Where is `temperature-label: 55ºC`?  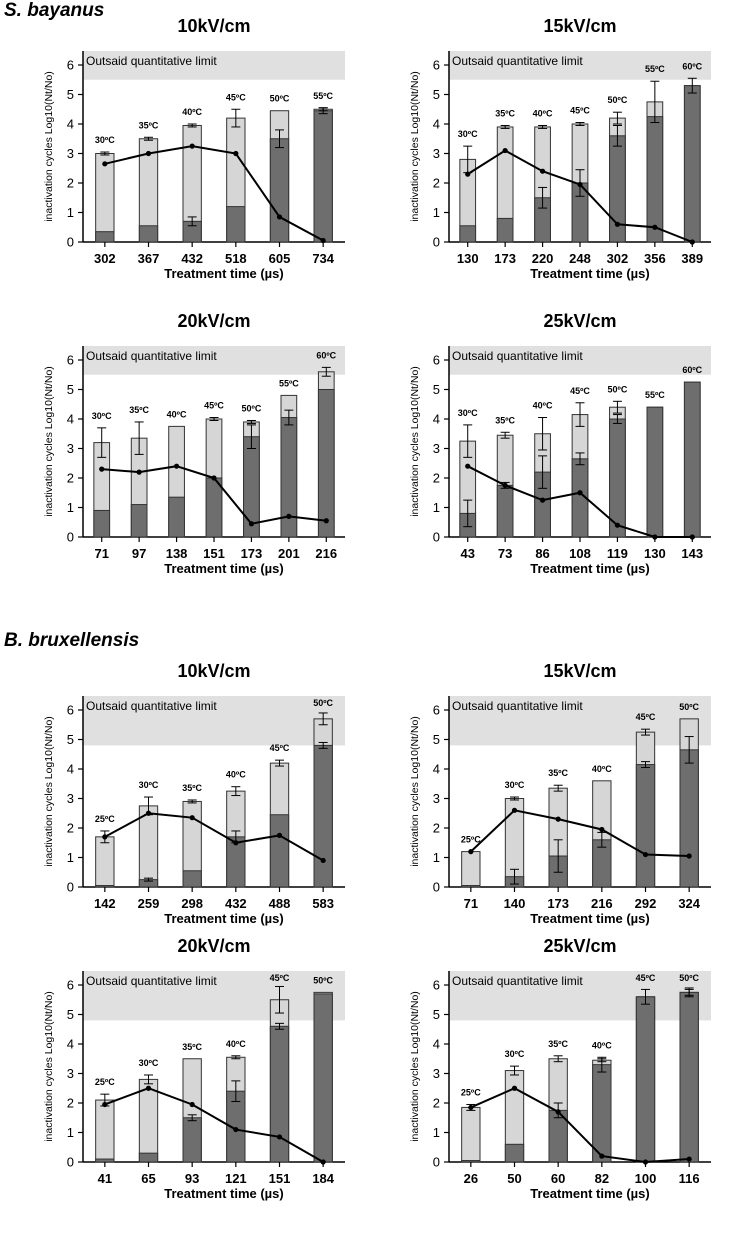
temperature-label: 55ºC is located at coordinates (323, 96).